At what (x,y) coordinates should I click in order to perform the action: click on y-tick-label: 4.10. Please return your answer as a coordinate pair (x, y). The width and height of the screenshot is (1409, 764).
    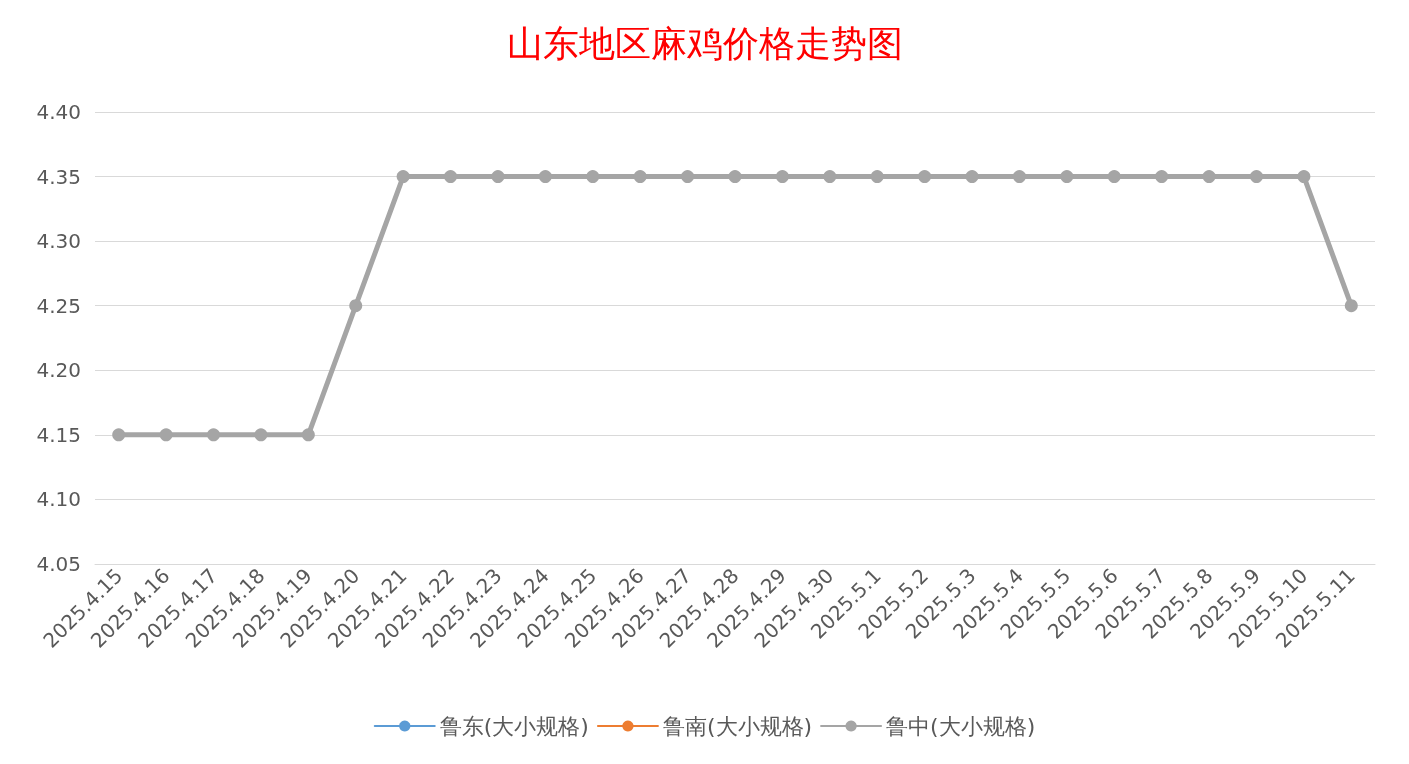
    Looking at the image, I should click on (58, 499).